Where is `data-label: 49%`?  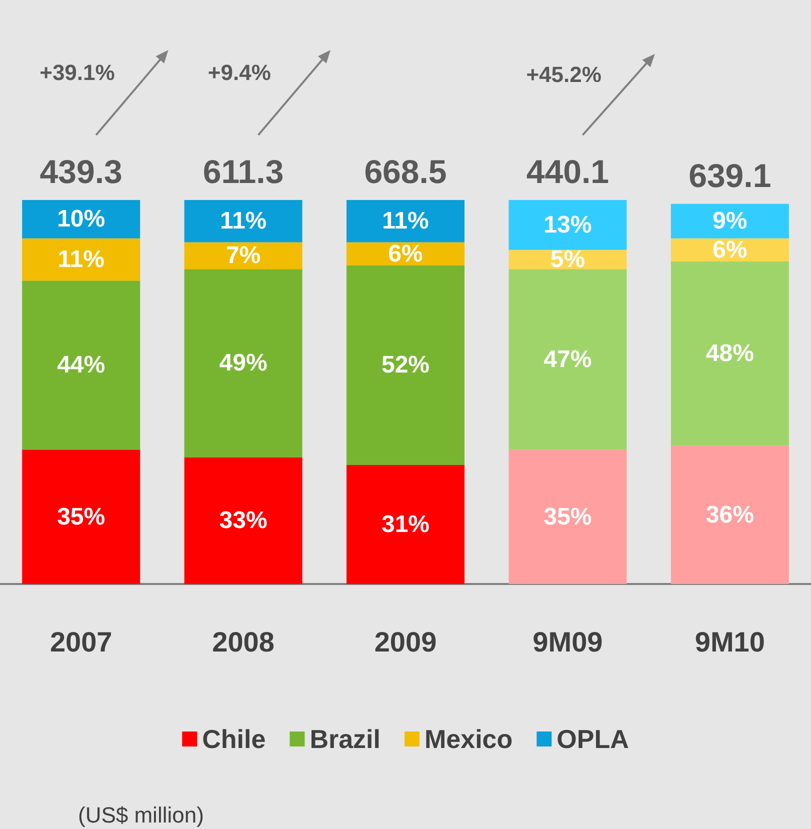 data-label: 49% is located at coordinates (243, 363).